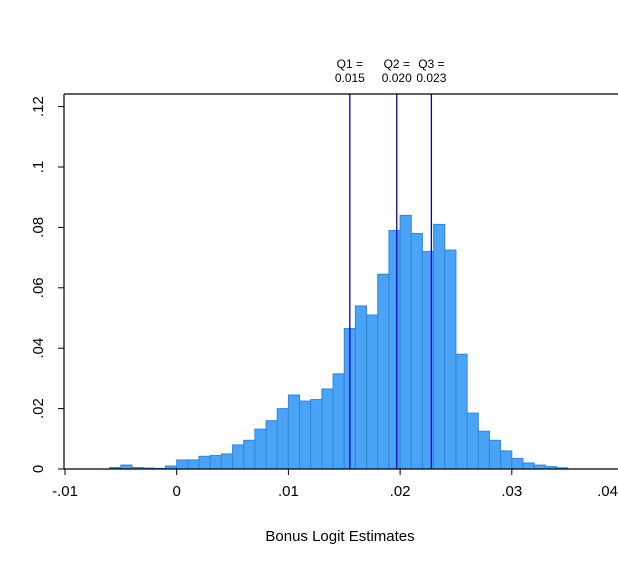 The image size is (618, 571). I want to click on y-tick-label: .04, so click(38, 348).